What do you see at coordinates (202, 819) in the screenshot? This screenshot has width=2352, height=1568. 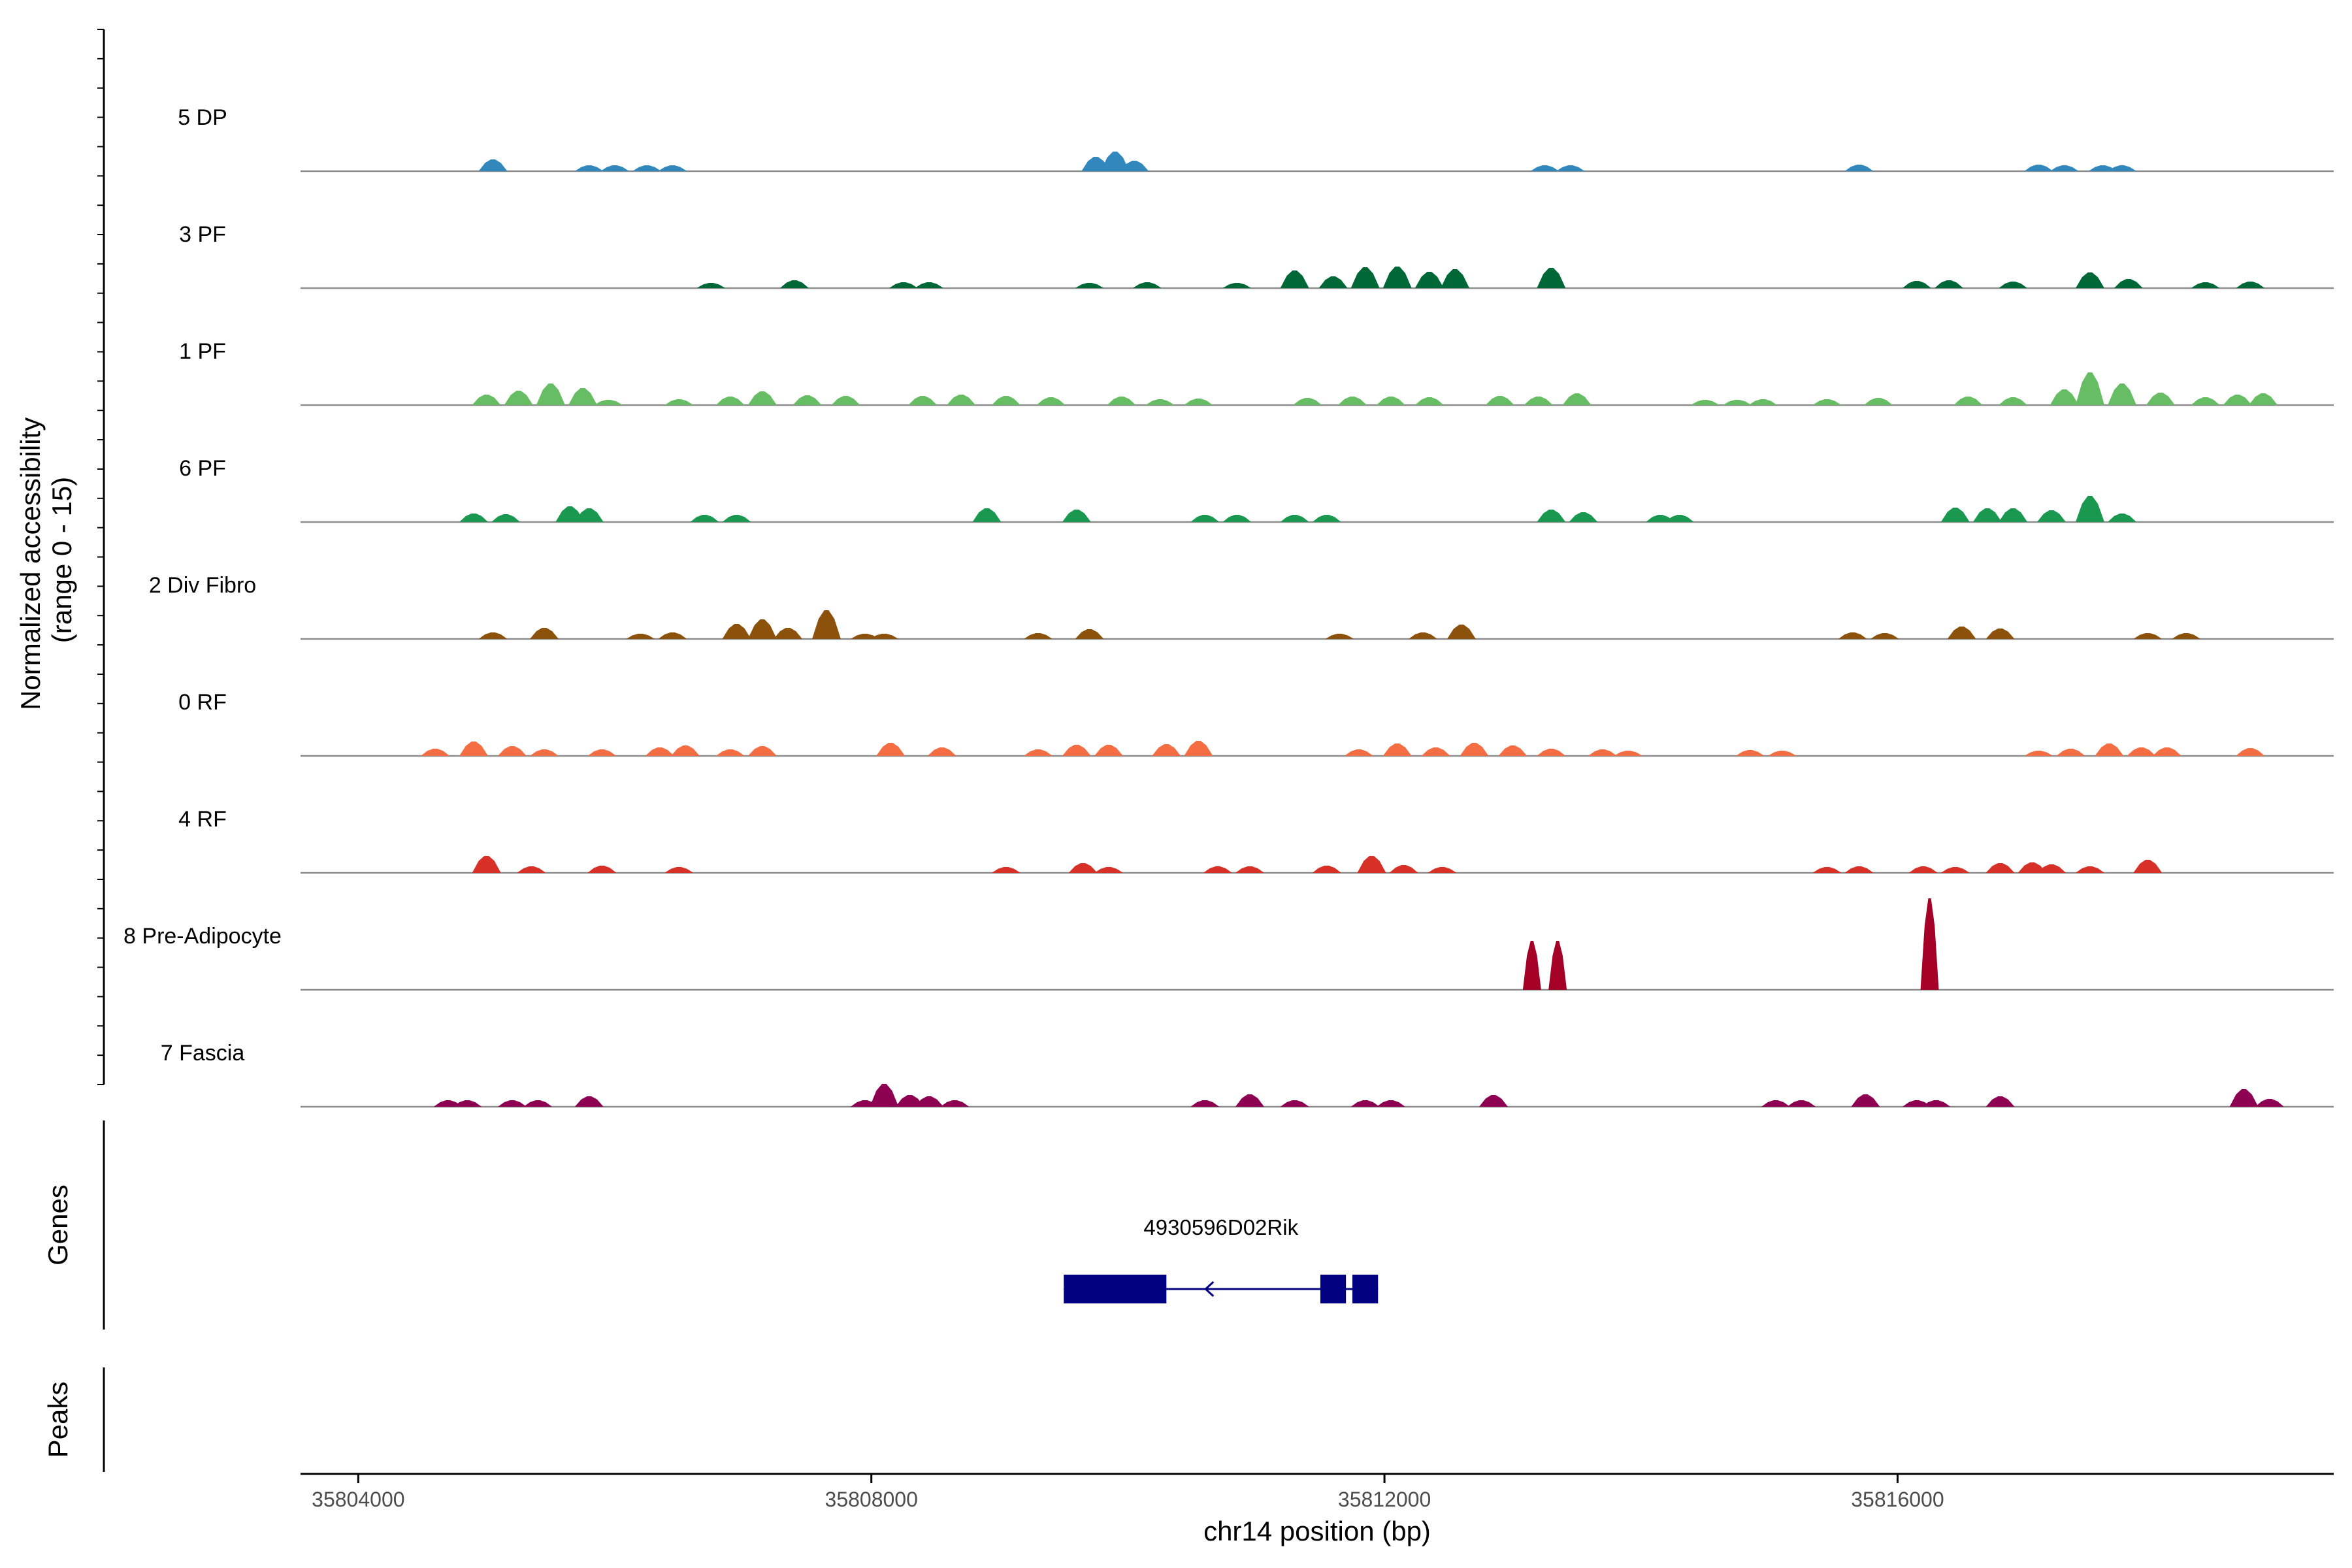 I see `track-label: 4 RF` at bounding box center [202, 819].